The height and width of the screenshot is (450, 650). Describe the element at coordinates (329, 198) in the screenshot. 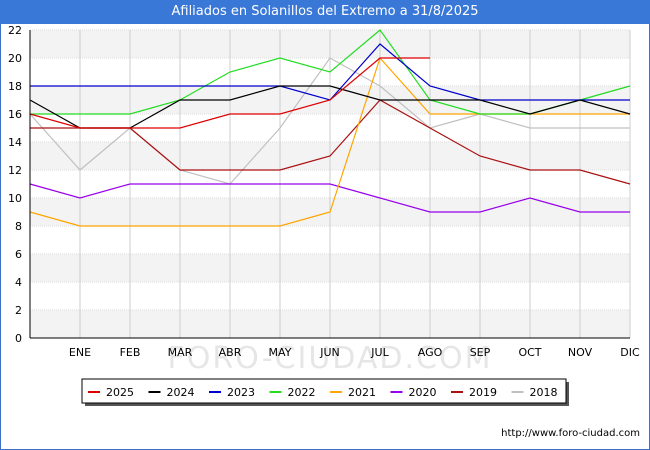

I see `series-line-2020` at that location.